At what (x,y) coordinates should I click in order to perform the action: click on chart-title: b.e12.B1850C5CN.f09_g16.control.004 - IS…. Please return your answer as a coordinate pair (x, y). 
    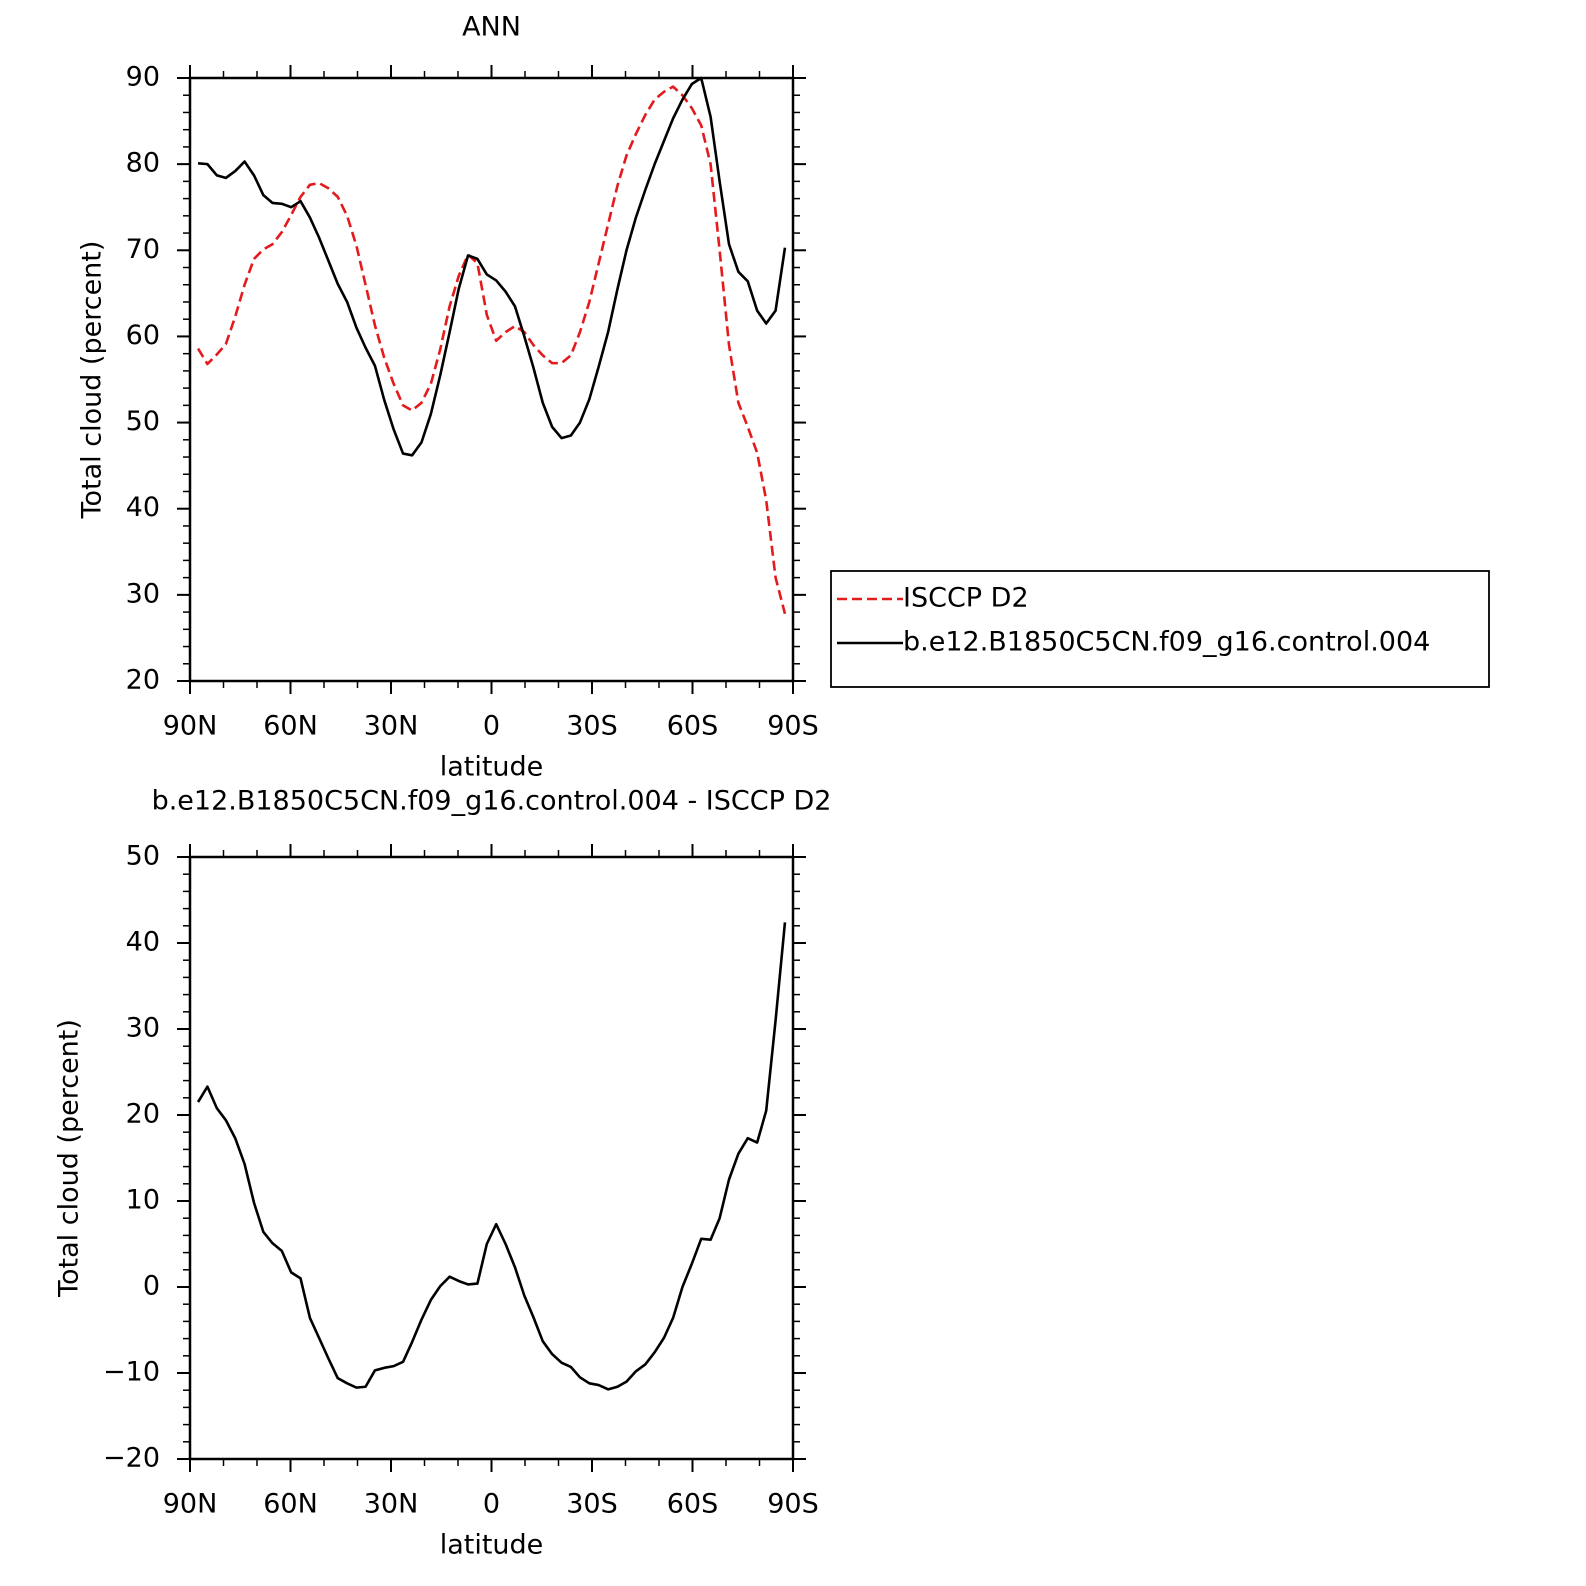
    Looking at the image, I should click on (492, 801).